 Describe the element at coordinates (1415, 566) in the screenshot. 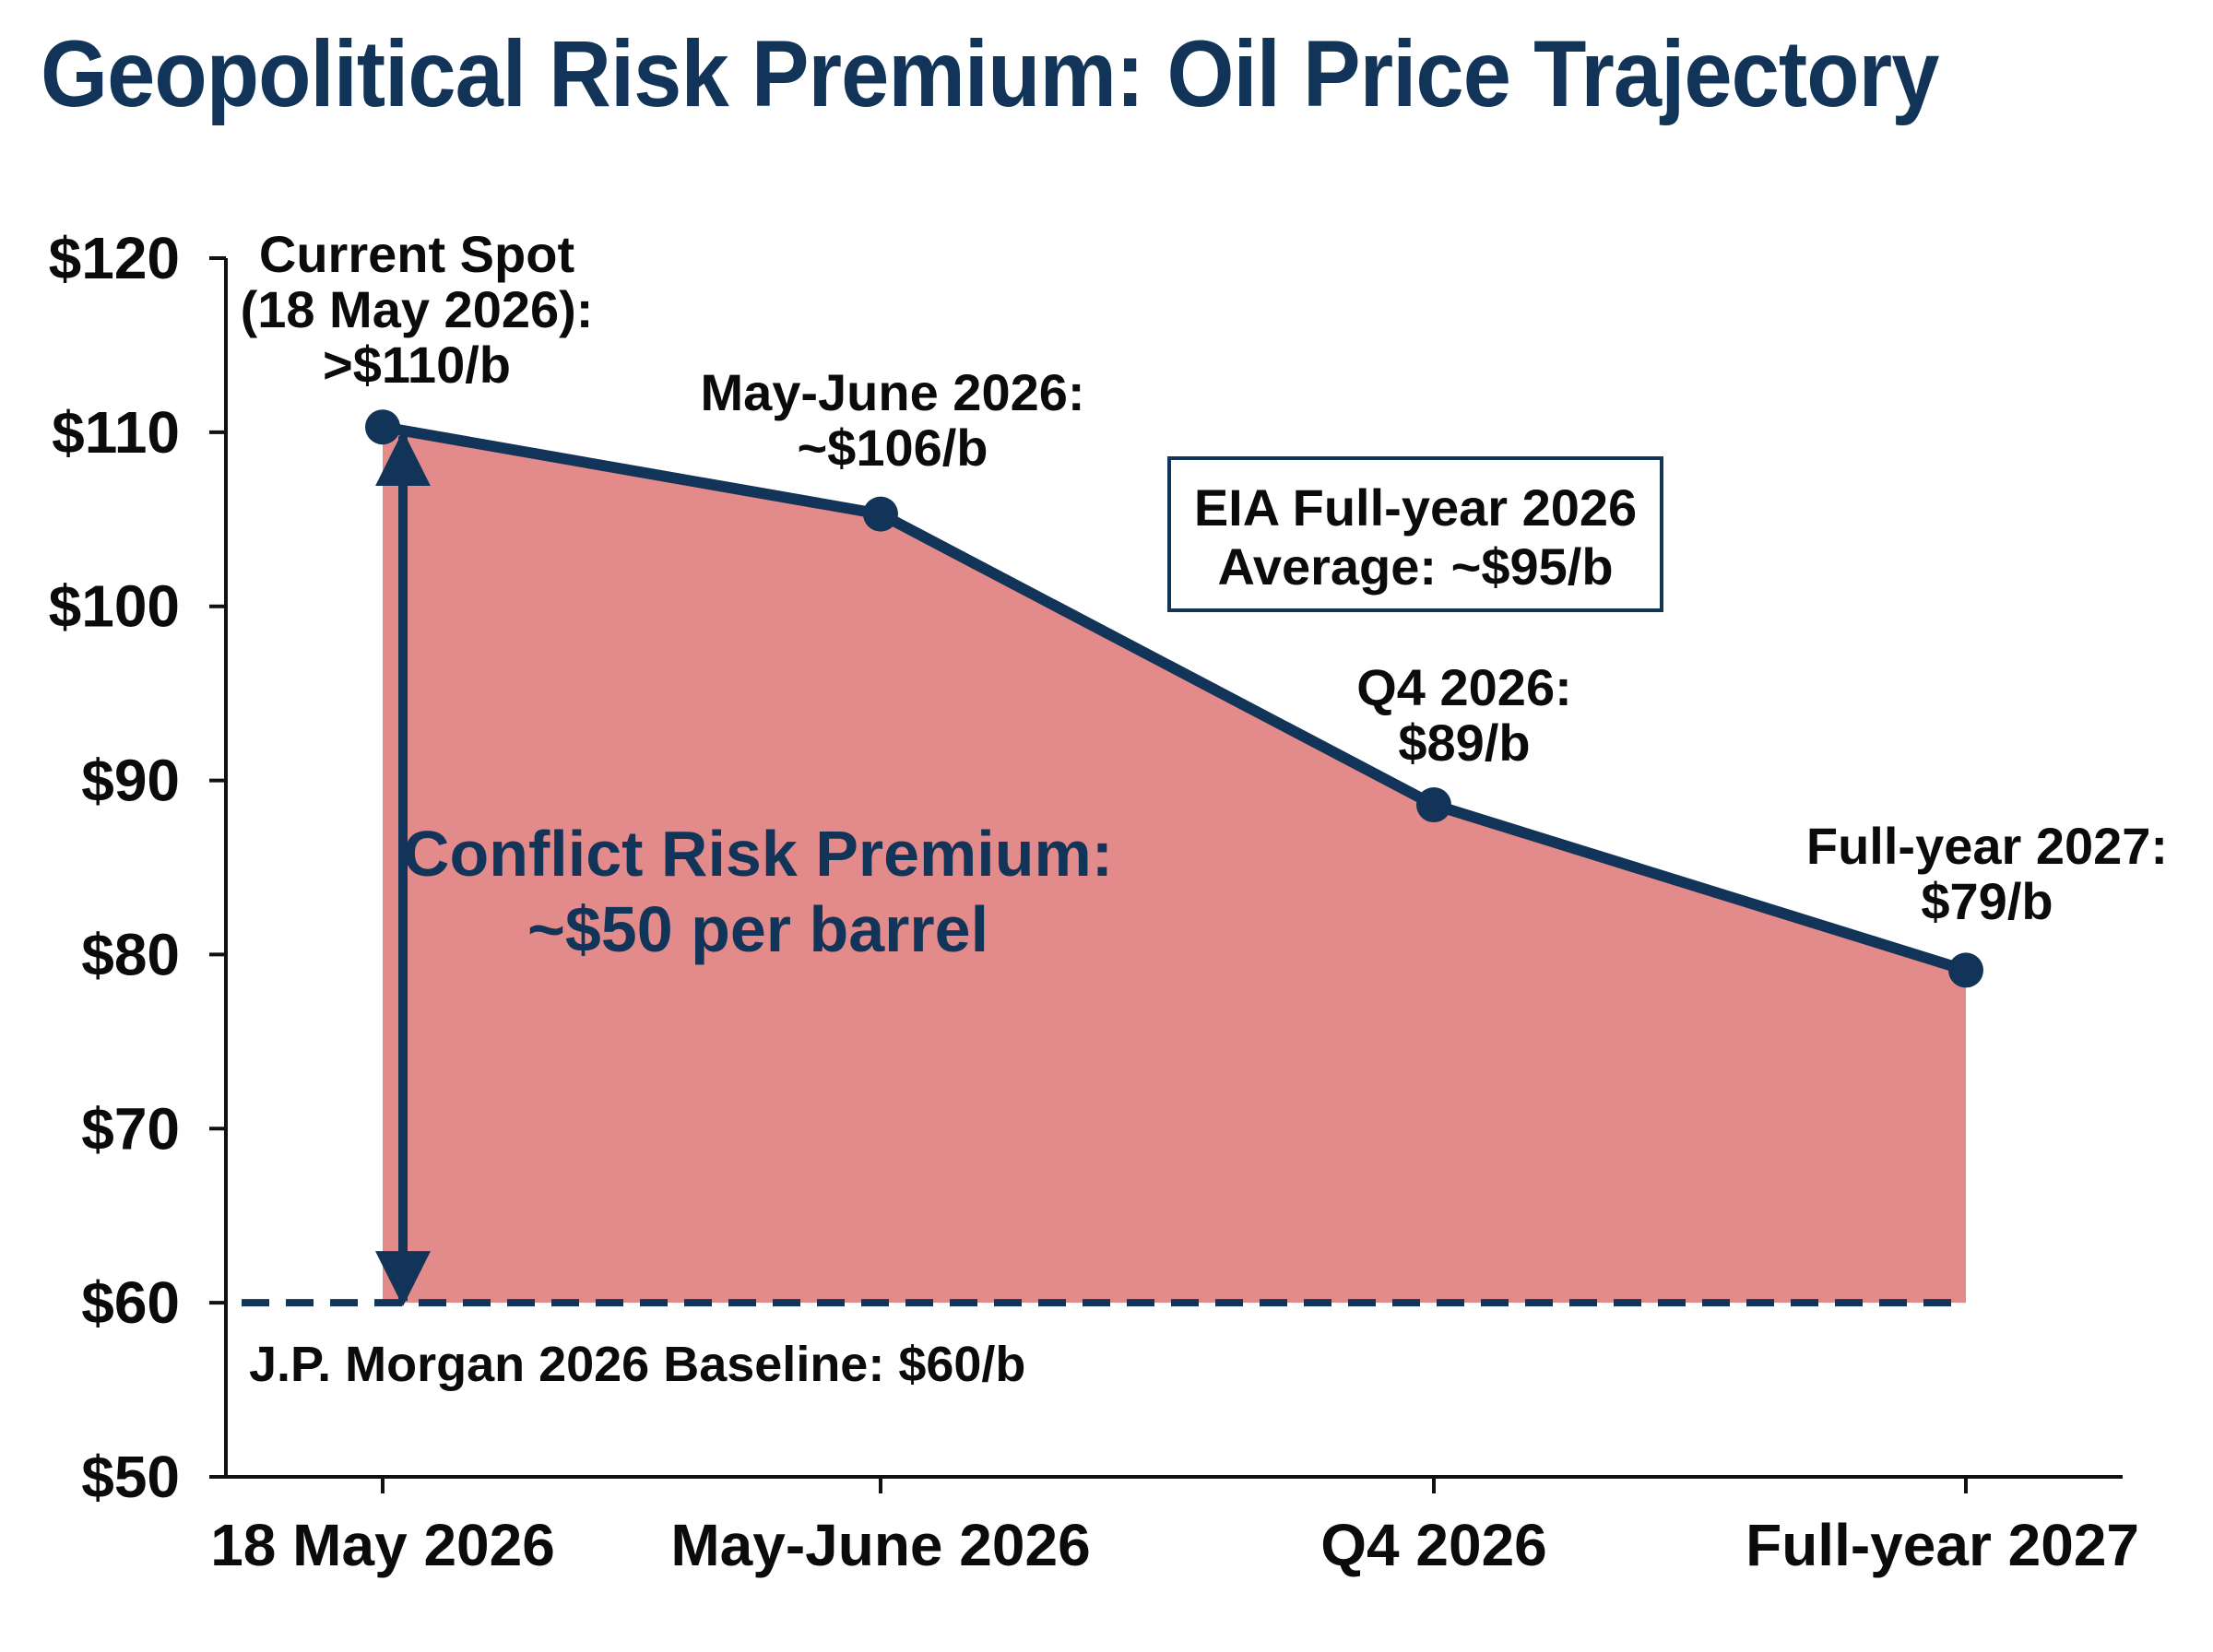

I see `callout-text: Average: ~$95/b` at that location.